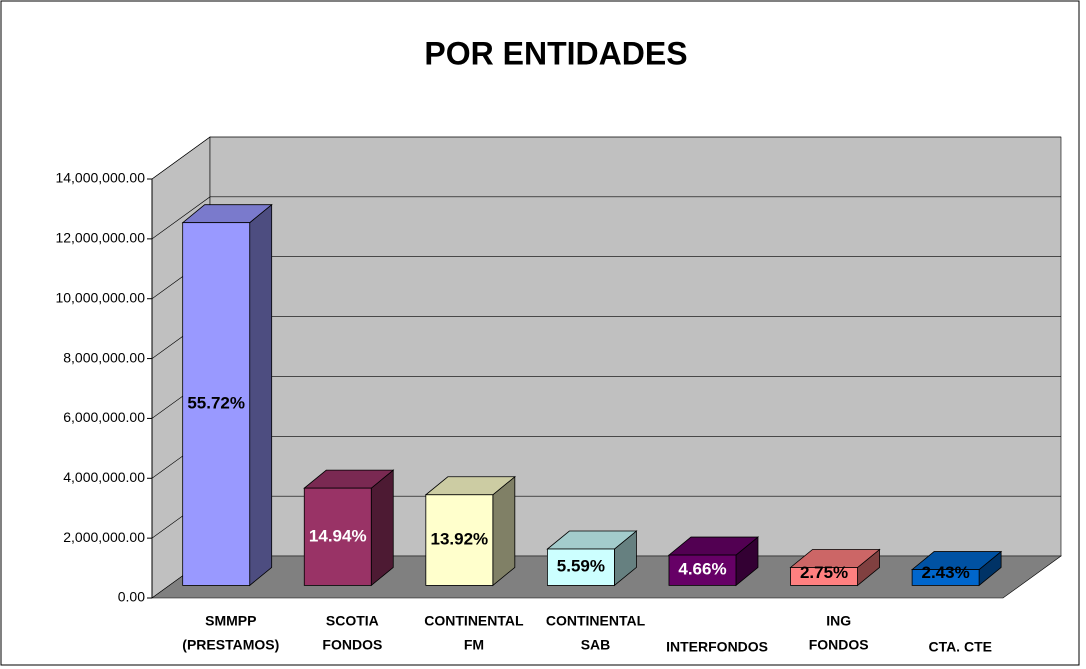  What do you see at coordinates (596, 645) in the screenshot?
I see `x-tick-label: SAB` at bounding box center [596, 645].